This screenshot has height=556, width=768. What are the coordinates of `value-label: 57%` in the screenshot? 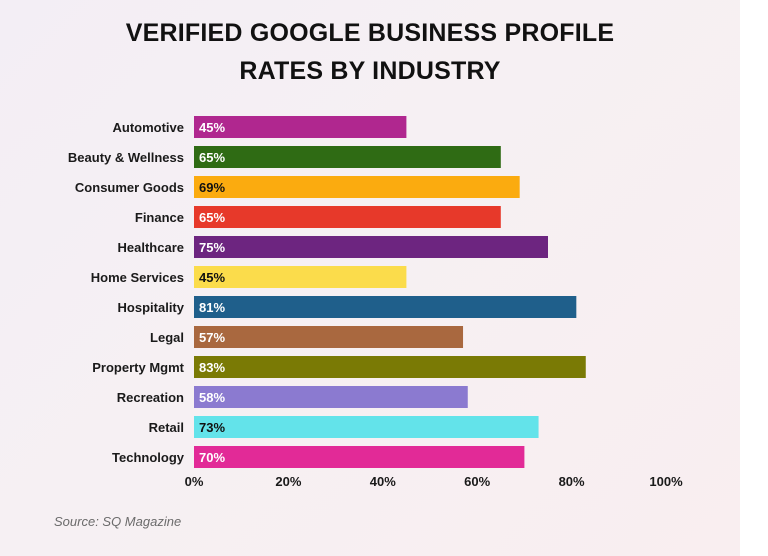 It's located at (212, 337).